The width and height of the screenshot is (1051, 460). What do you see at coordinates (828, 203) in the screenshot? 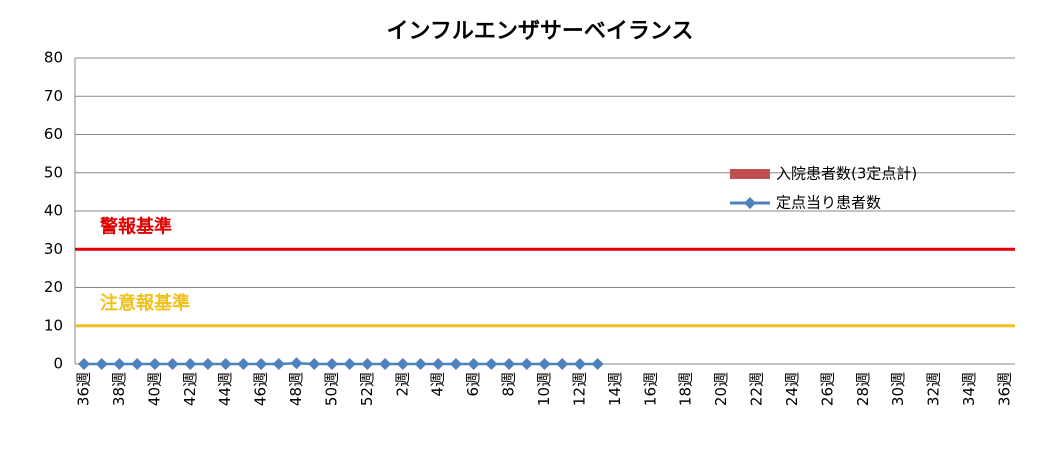
I see `legend-label: 定点当り患者数` at bounding box center [828, 203].